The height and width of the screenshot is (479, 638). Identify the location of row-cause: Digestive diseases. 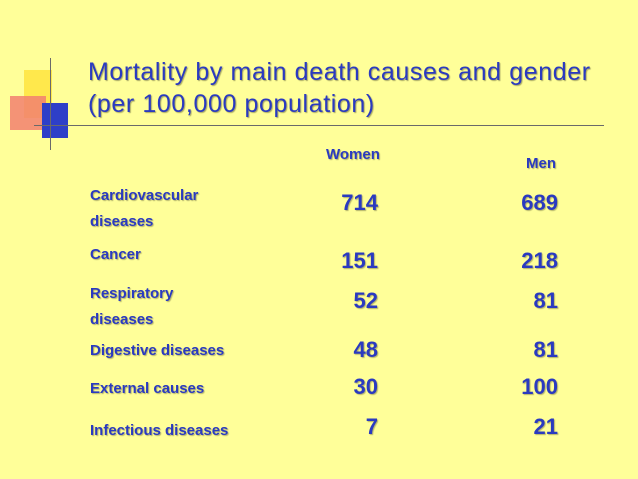
(157, 350).